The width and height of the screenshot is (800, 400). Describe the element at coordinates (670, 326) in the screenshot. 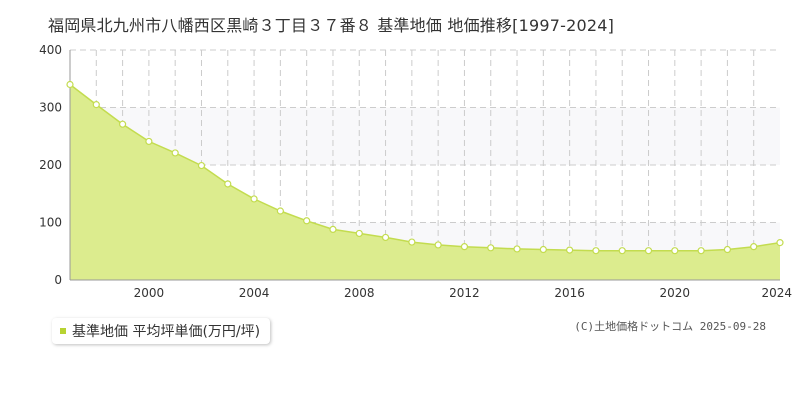

I see `copyright-credit: (C)土地価格ドットコム 2025-09-28` at that location.